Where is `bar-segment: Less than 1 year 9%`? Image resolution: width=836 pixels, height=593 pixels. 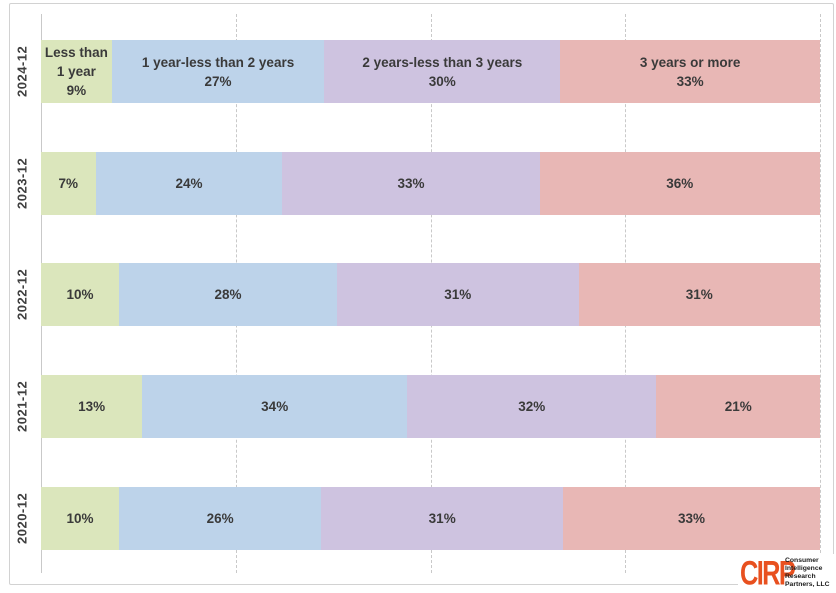
bar-segment: Less than 1 year 9% is located at coordinates (76, 71).